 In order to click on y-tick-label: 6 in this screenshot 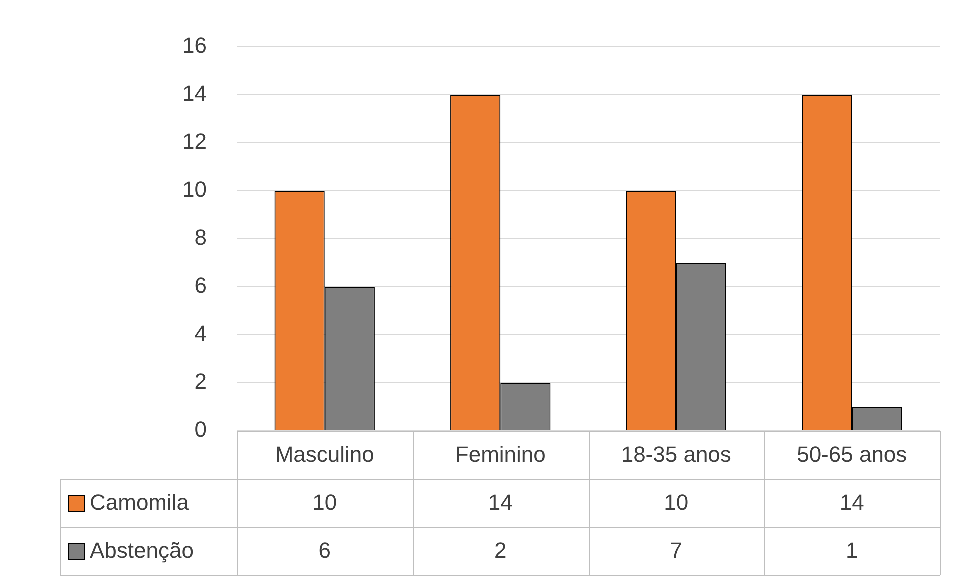, I will do `click(200, 285)`.